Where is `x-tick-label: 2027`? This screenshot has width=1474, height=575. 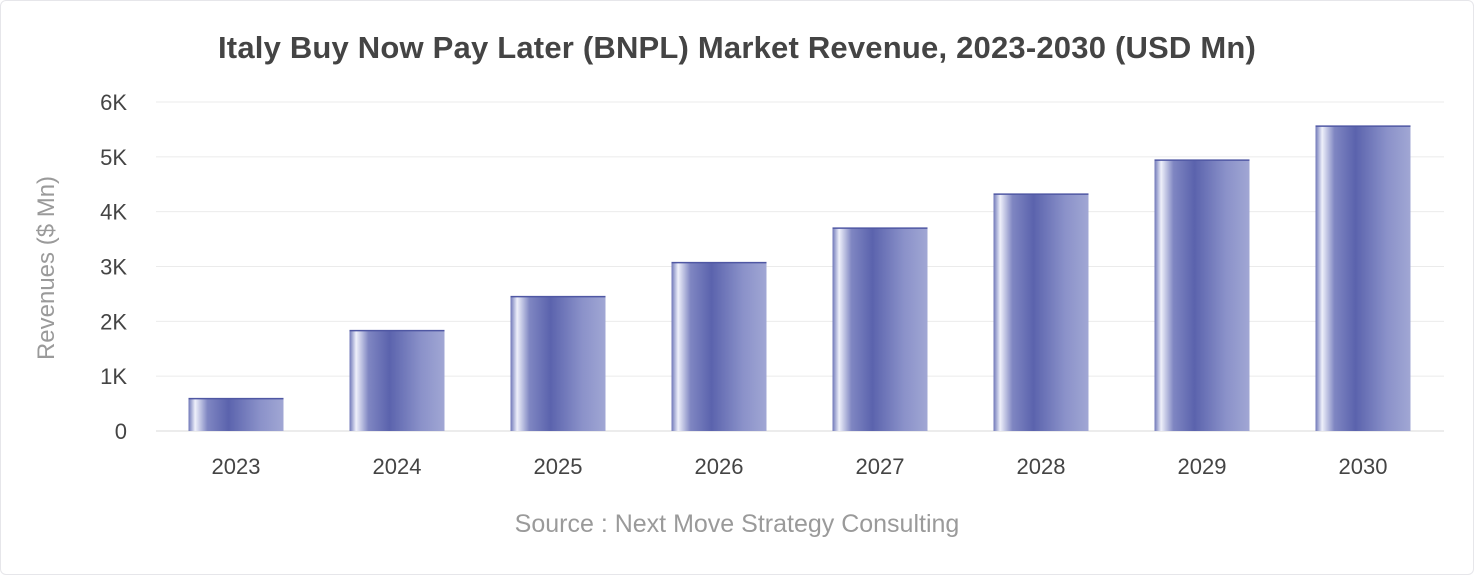
x-tick-label: 2027 is located at coordinates (880, 466).